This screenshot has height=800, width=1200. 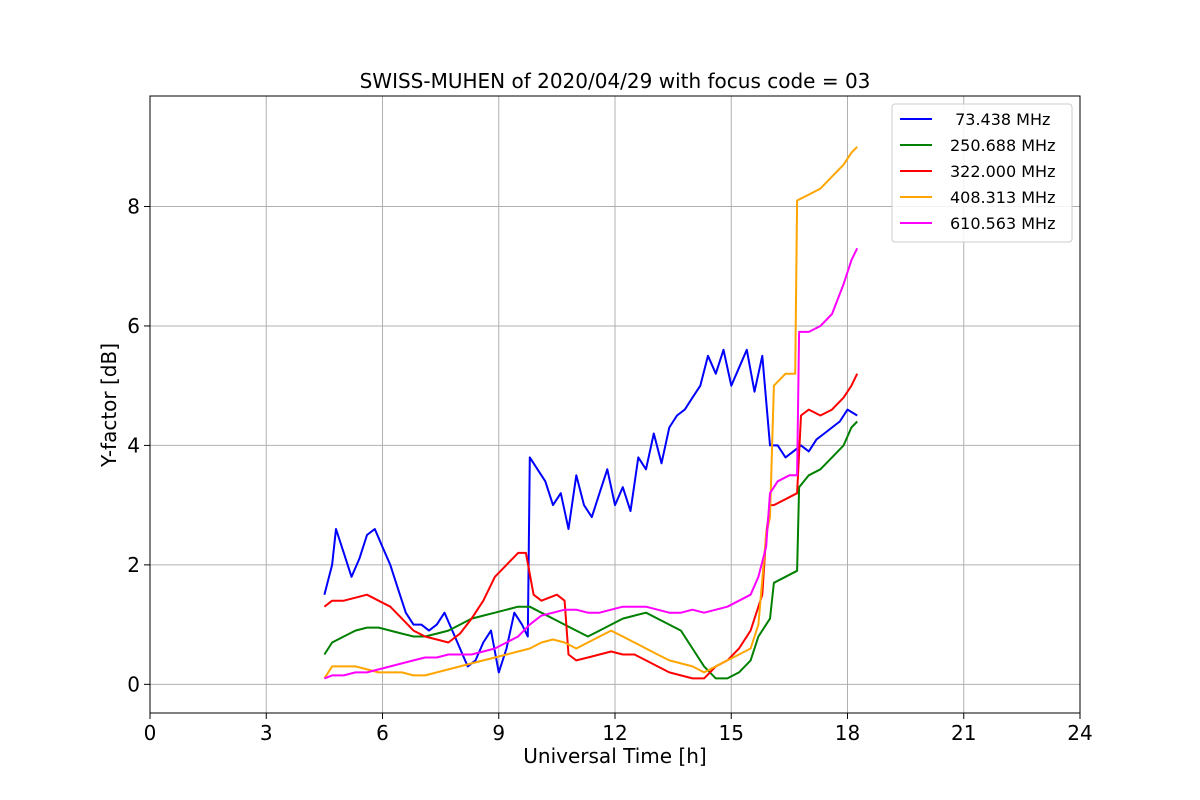 What do you see at coordinates (1002, 171) in the screenshot?
I see `legend-label: 322.000 MHz` at bounding box center [1002, 171].